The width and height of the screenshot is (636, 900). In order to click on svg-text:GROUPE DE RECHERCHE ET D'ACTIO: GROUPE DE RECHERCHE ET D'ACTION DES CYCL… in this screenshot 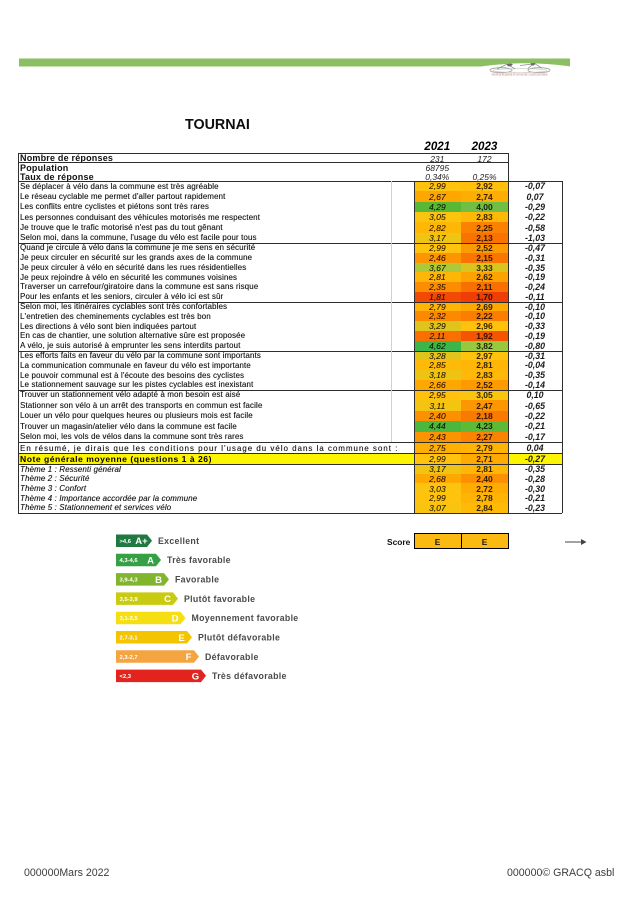, I will do `click(520, 74)`.